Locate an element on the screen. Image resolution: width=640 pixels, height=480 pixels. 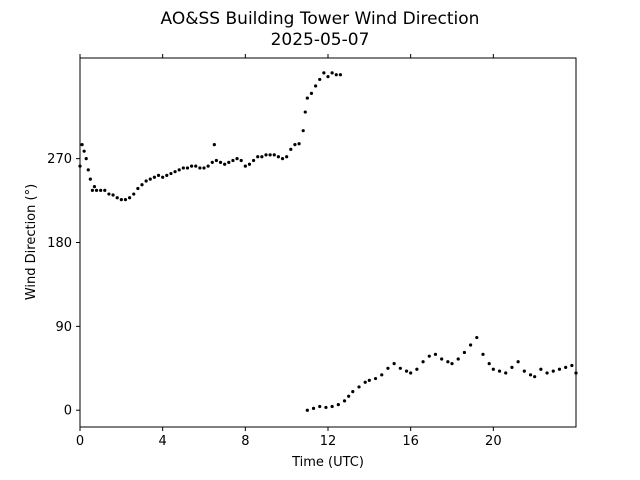
x-tick-label: 0 is located at coordinates (80, 441).